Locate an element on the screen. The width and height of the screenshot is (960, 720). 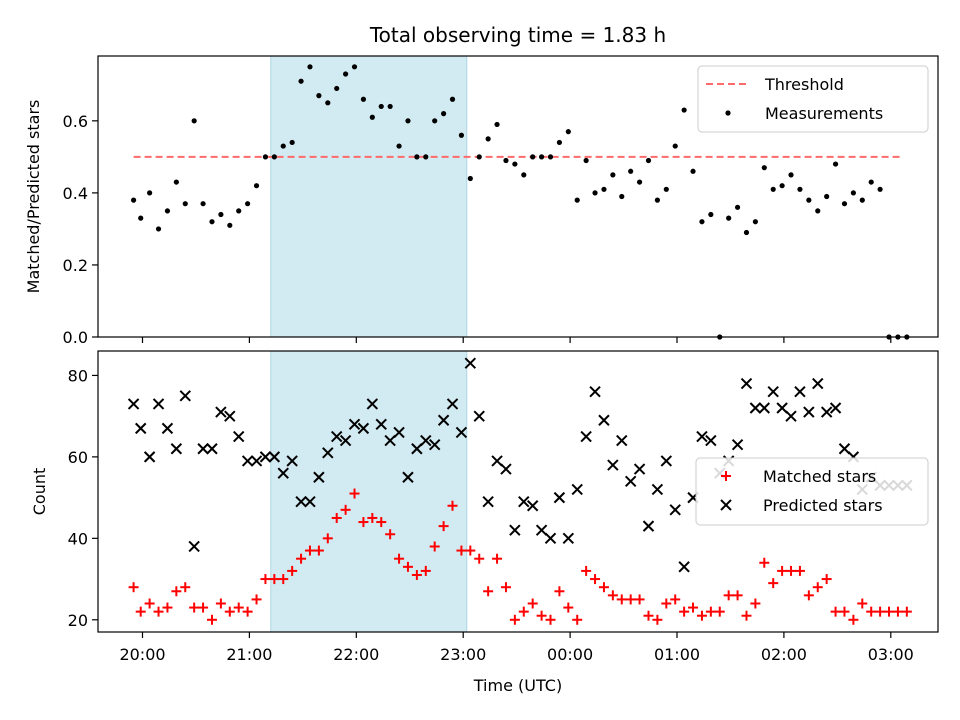
bottom-y-ticks: 20 40 60 80 is located at coordinates (83, 498).